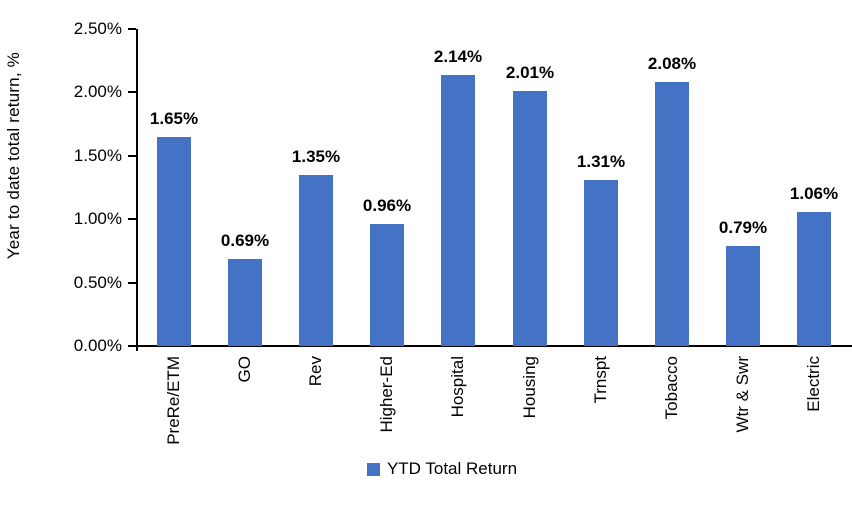  I want to click on x-category-label: GO, so click(244, 369).